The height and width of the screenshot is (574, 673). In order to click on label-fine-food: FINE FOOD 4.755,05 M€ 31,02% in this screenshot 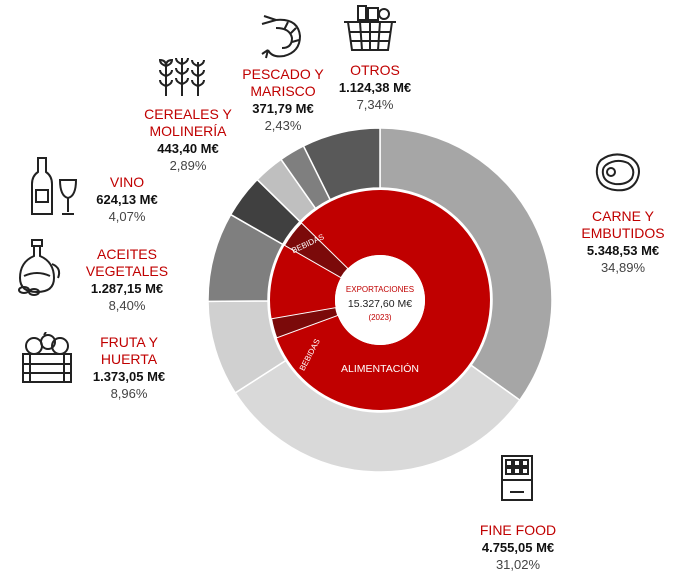, I will do `click(518, 547)`.